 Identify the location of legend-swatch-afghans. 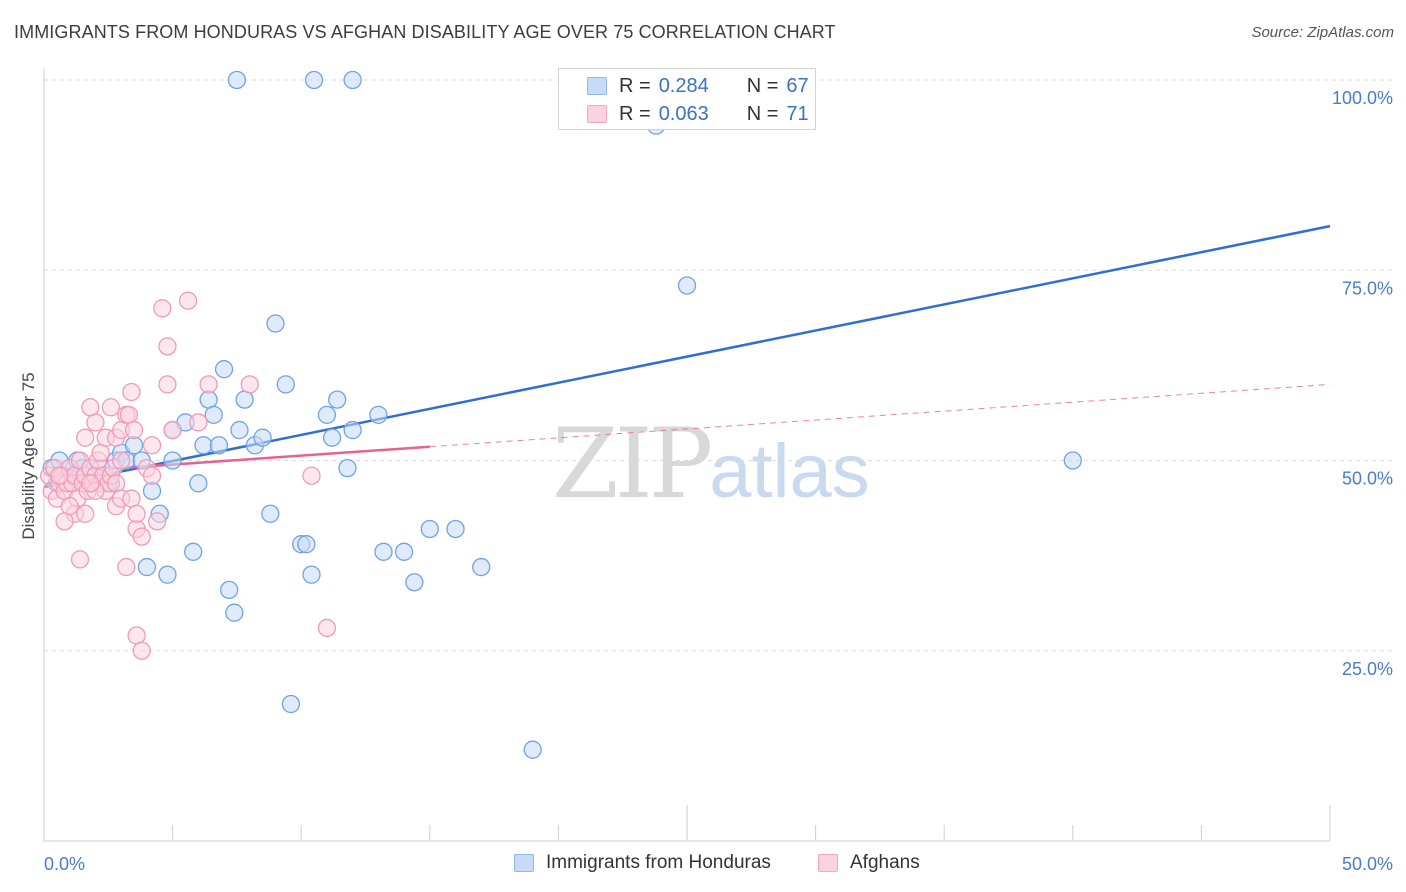
(597, 114).